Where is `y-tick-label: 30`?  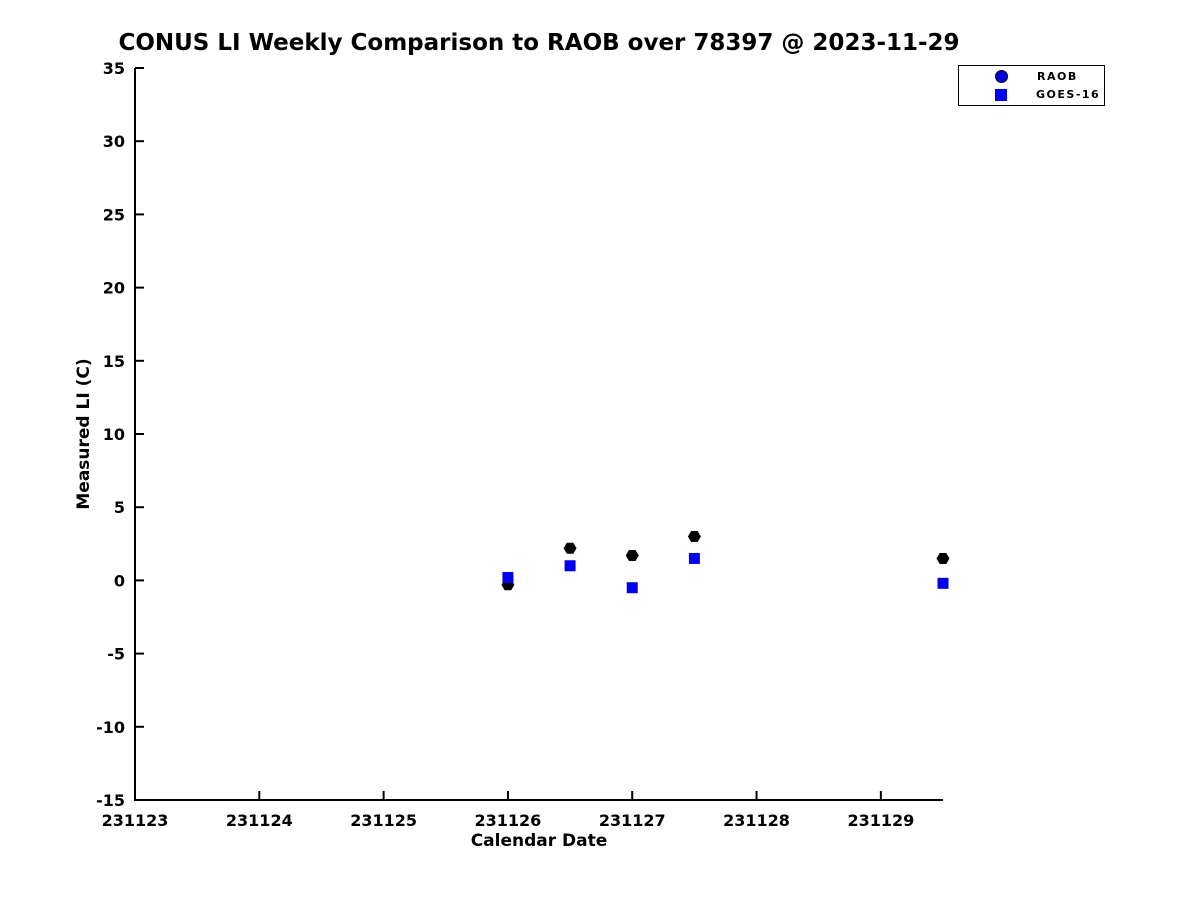 y-tick-label: 30 is located at coordinates (114, 141).